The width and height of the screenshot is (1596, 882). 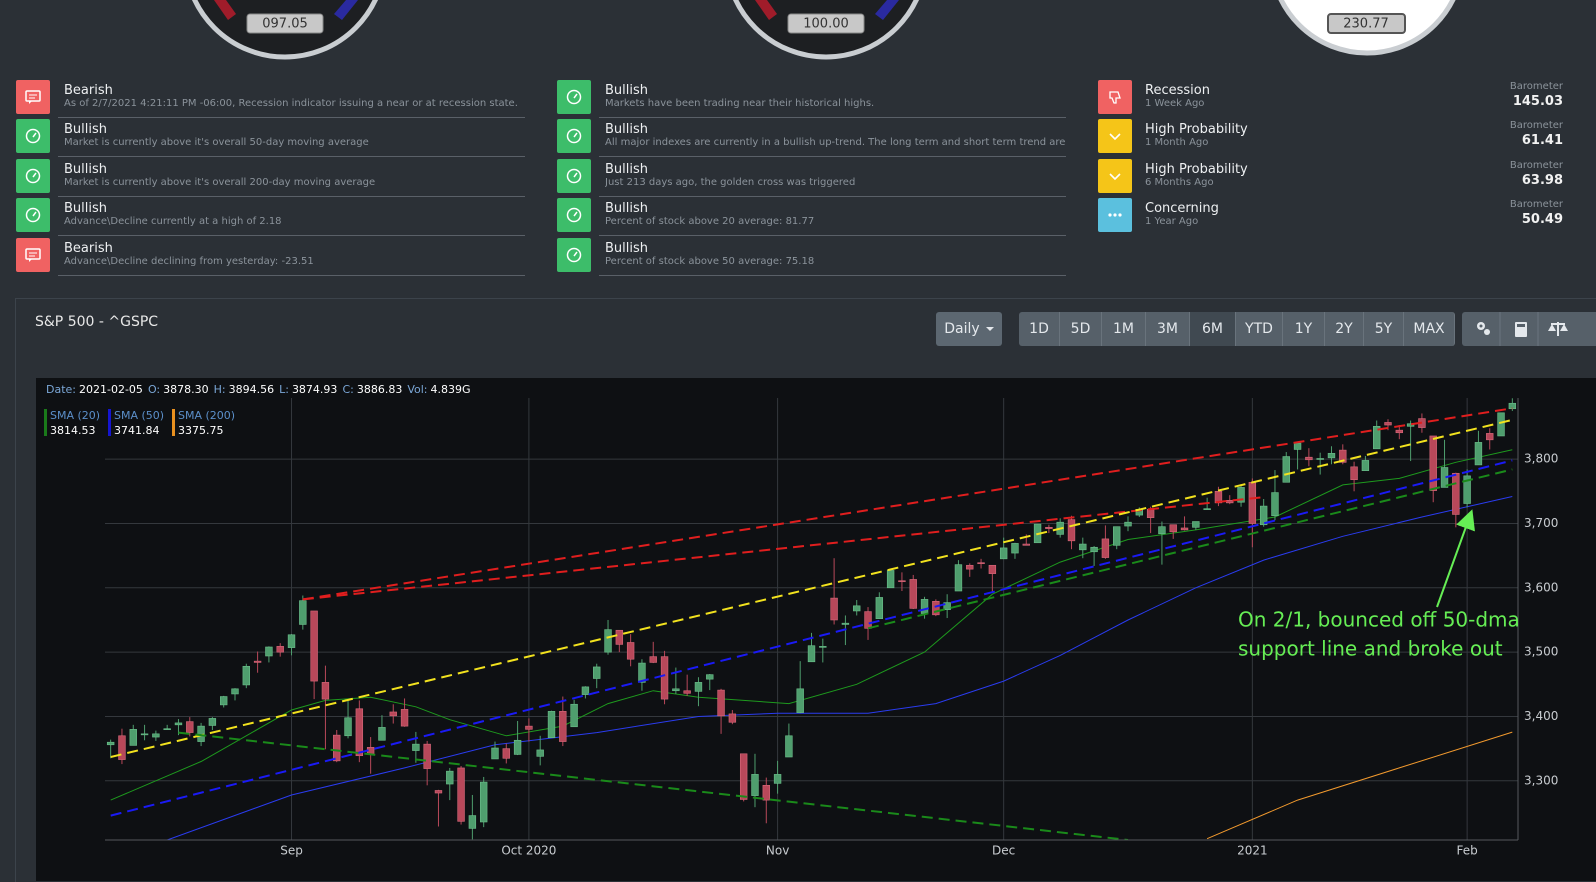 I want to click on gauge-value: 100.00, so click(x=826, y=24).